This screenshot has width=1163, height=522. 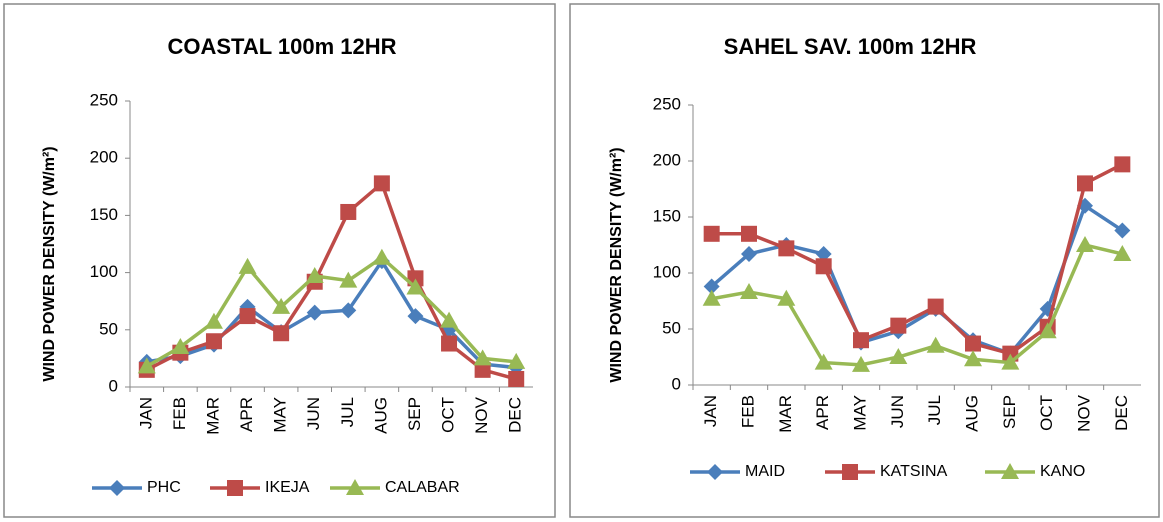 I want to click on legend-label: KANO, so click(x=1062, y=471).